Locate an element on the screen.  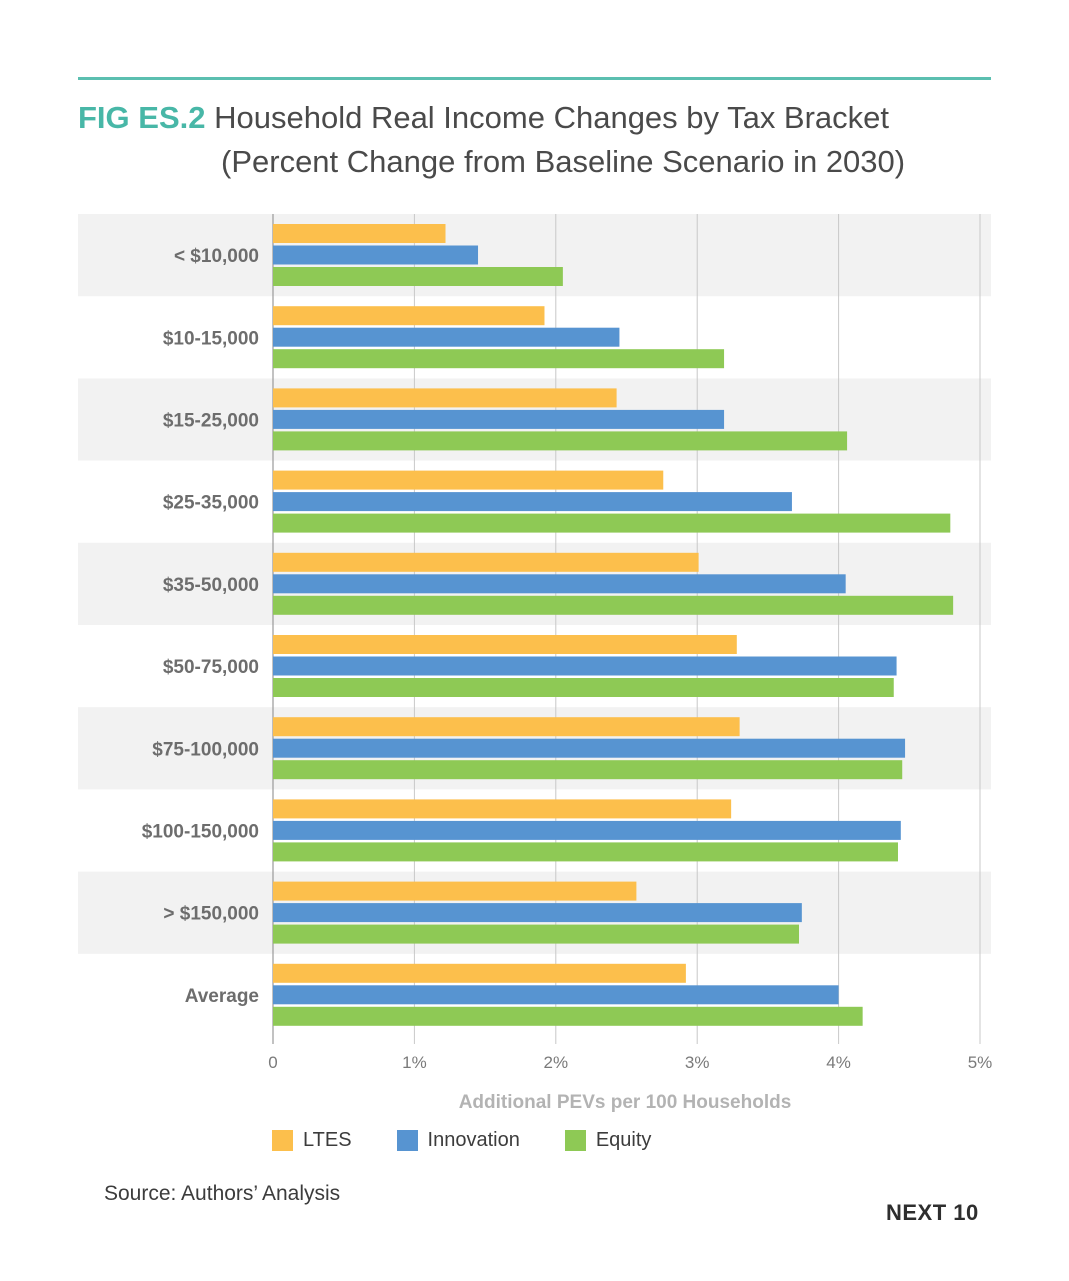
category-label: > $150,000 is located at coordinates (211, 914).